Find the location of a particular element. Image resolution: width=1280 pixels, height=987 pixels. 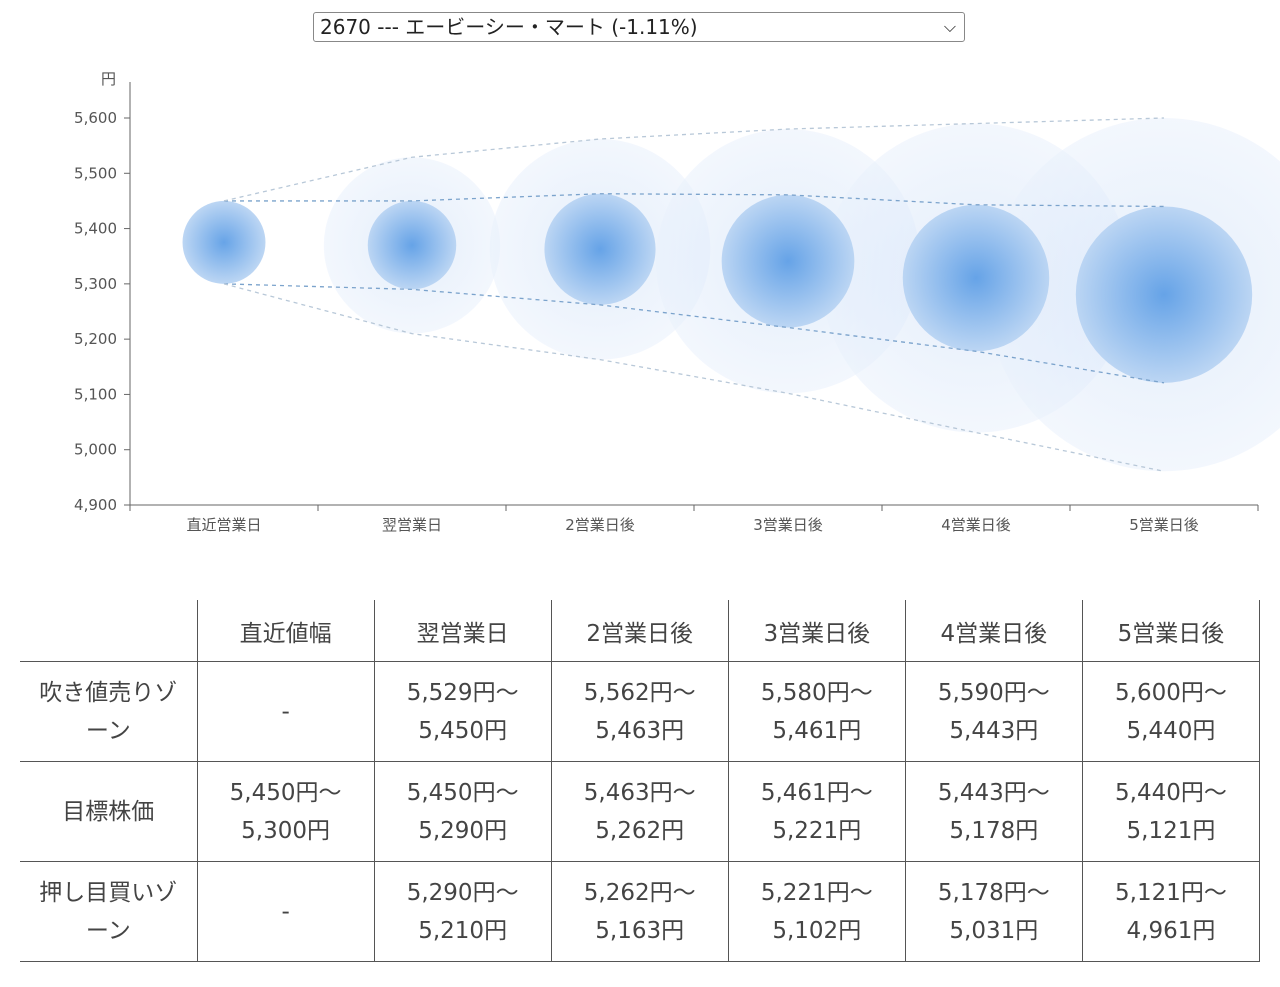

price-value: 5,178円〜 is located at coordinates (993, 892).